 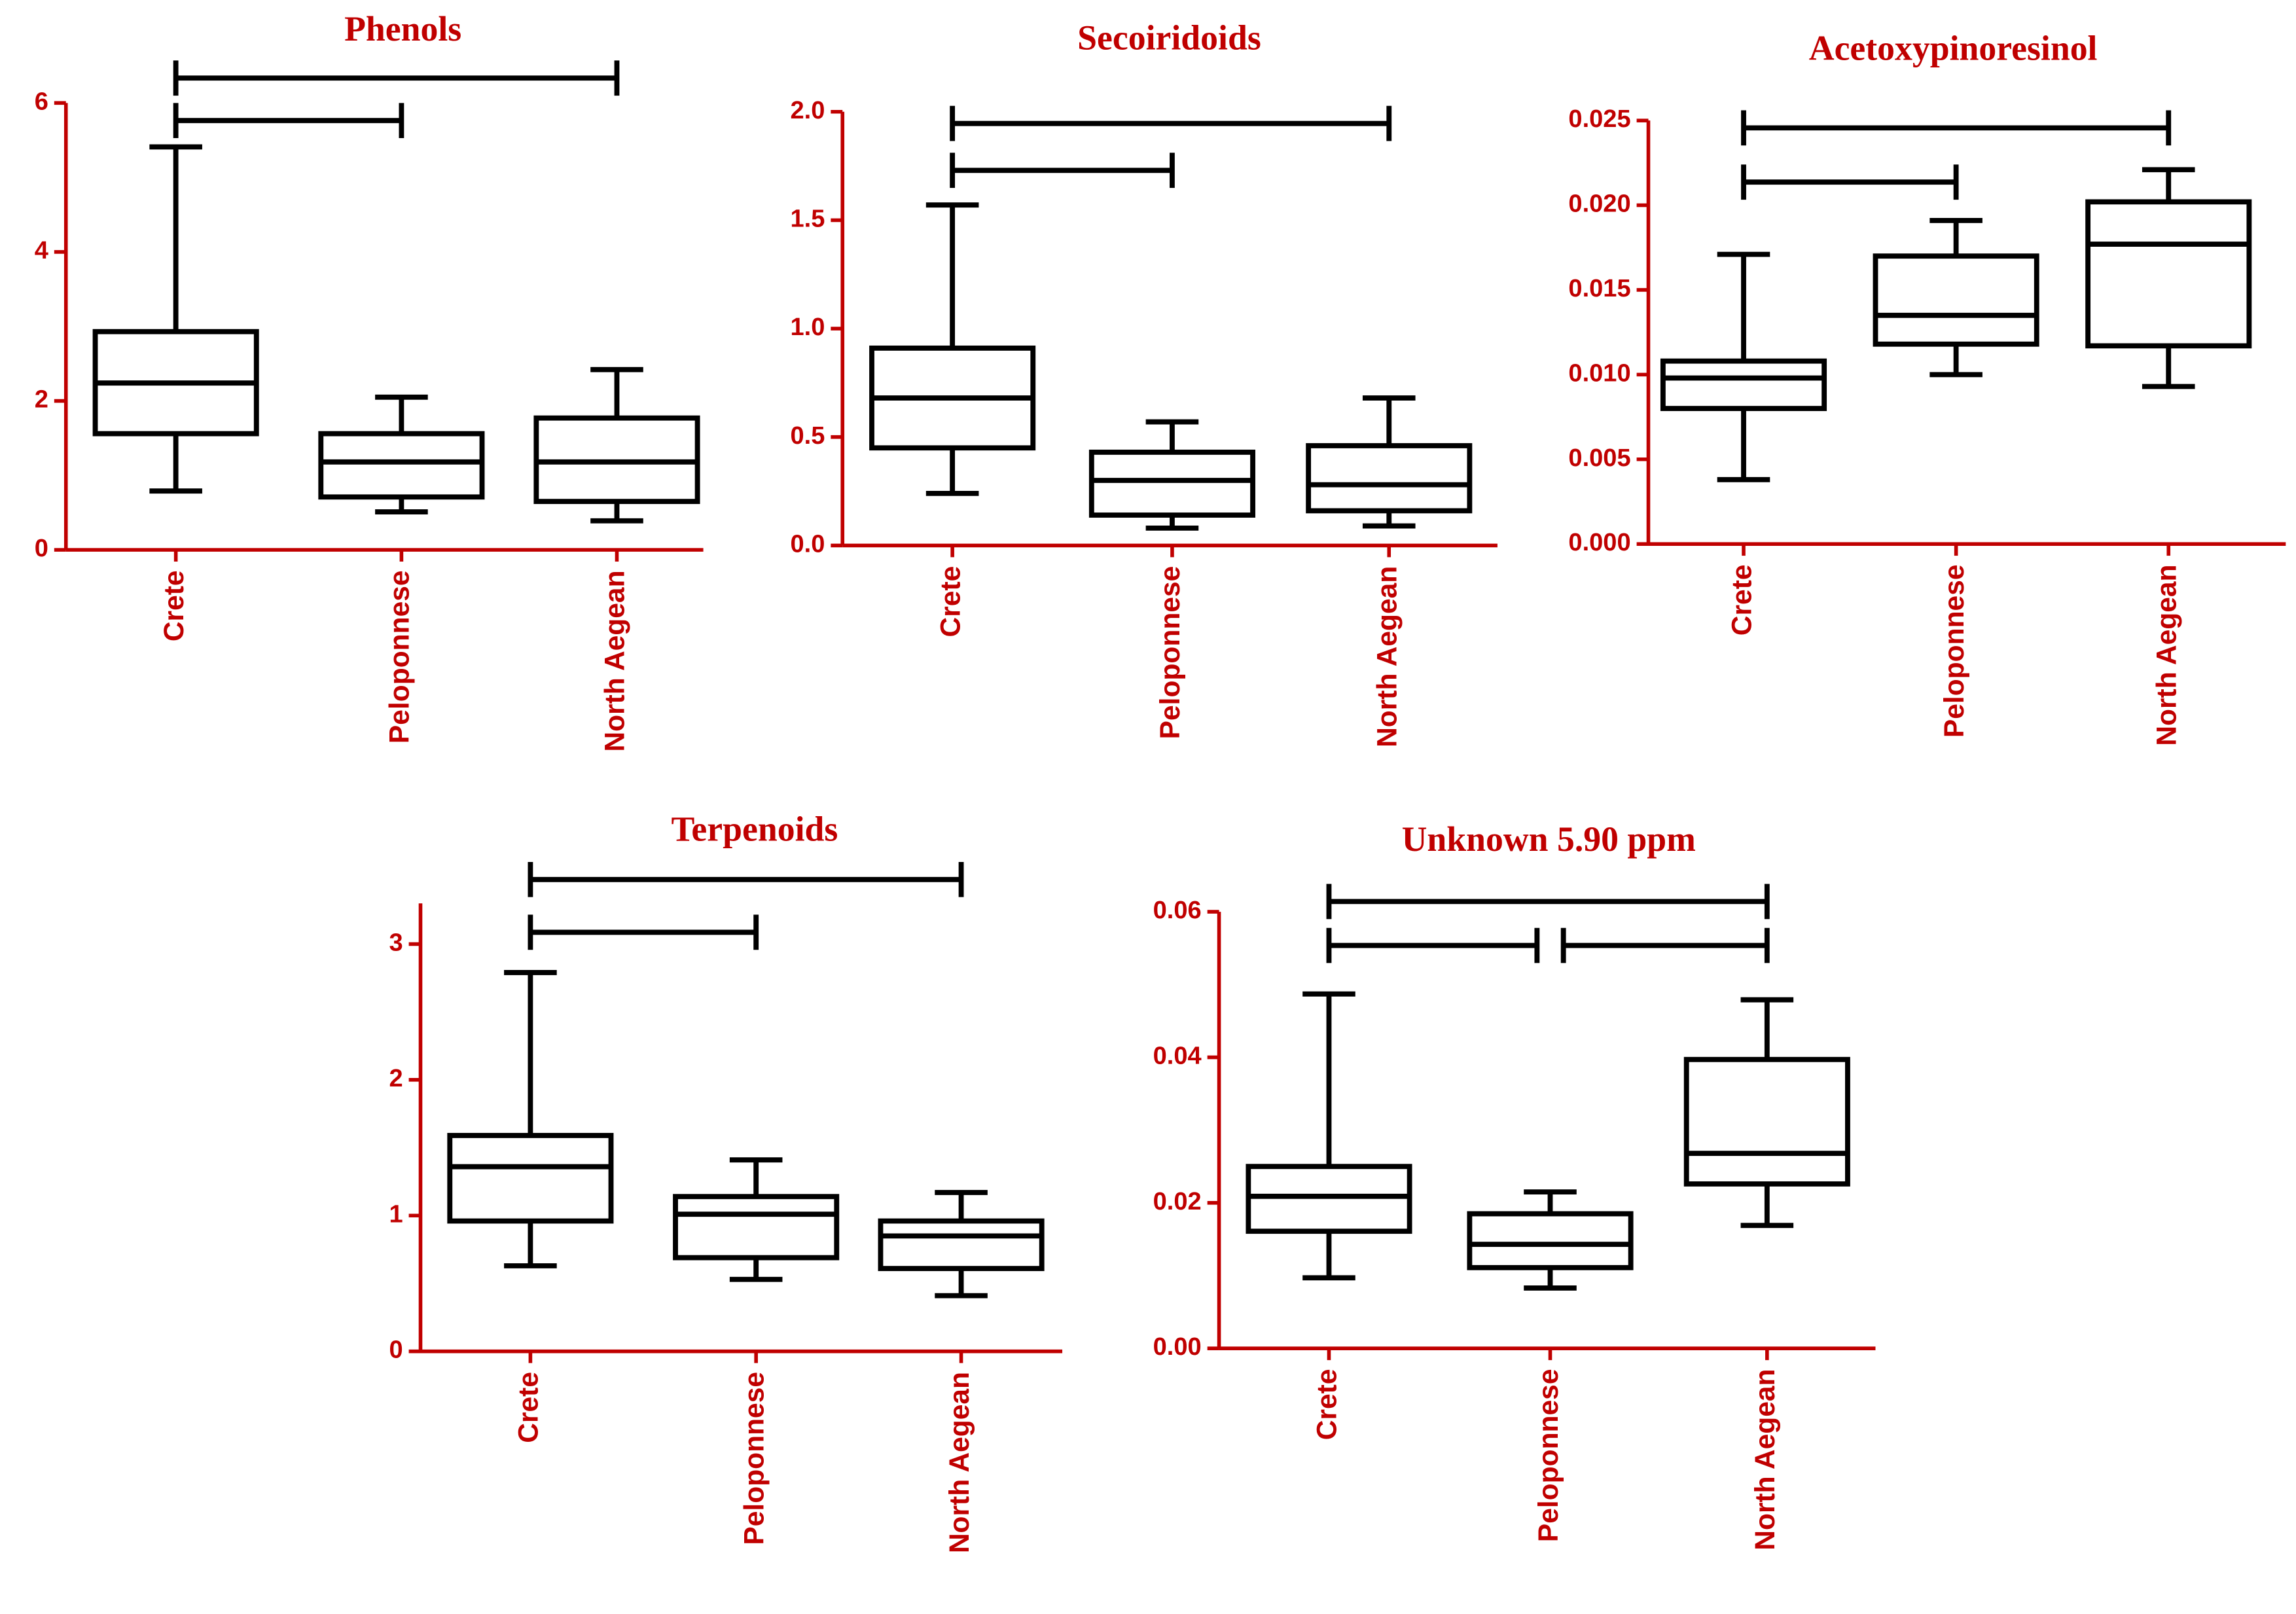 I want to click on y-tick-label: 0.005, so click(x=1599, y=458).